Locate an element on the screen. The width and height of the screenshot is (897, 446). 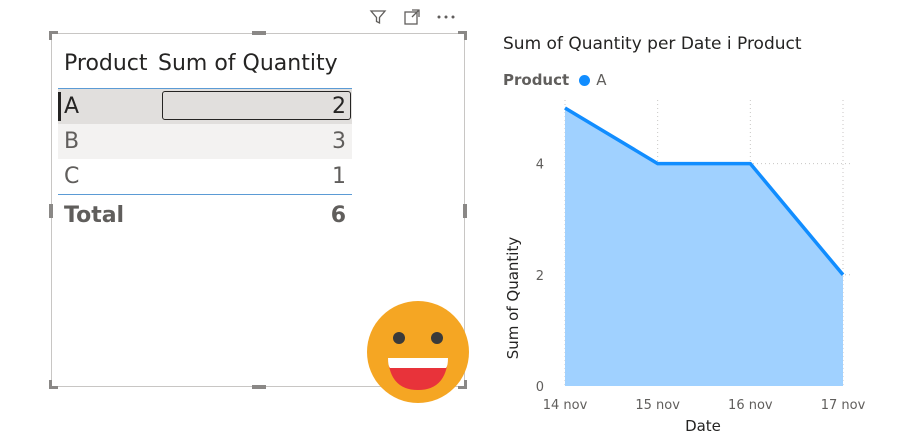
table-header-row: Product Sum of Quantity is located at coordinates (205, 63).